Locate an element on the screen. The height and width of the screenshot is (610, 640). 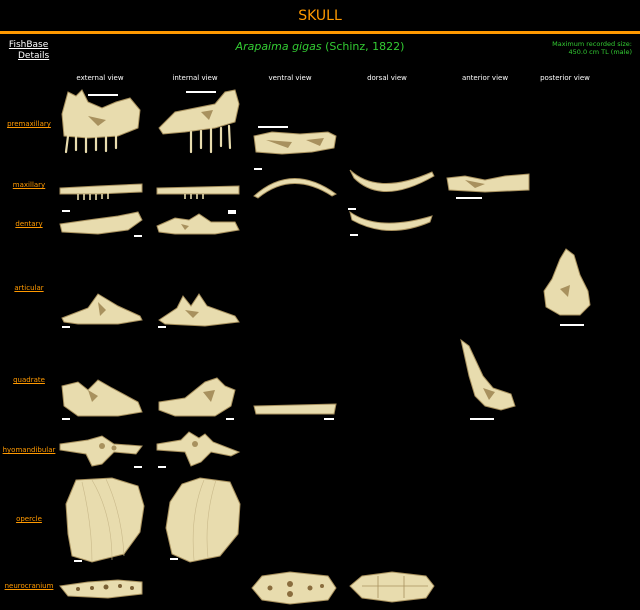
opercle-external-view is located at coordinates (106, 520).